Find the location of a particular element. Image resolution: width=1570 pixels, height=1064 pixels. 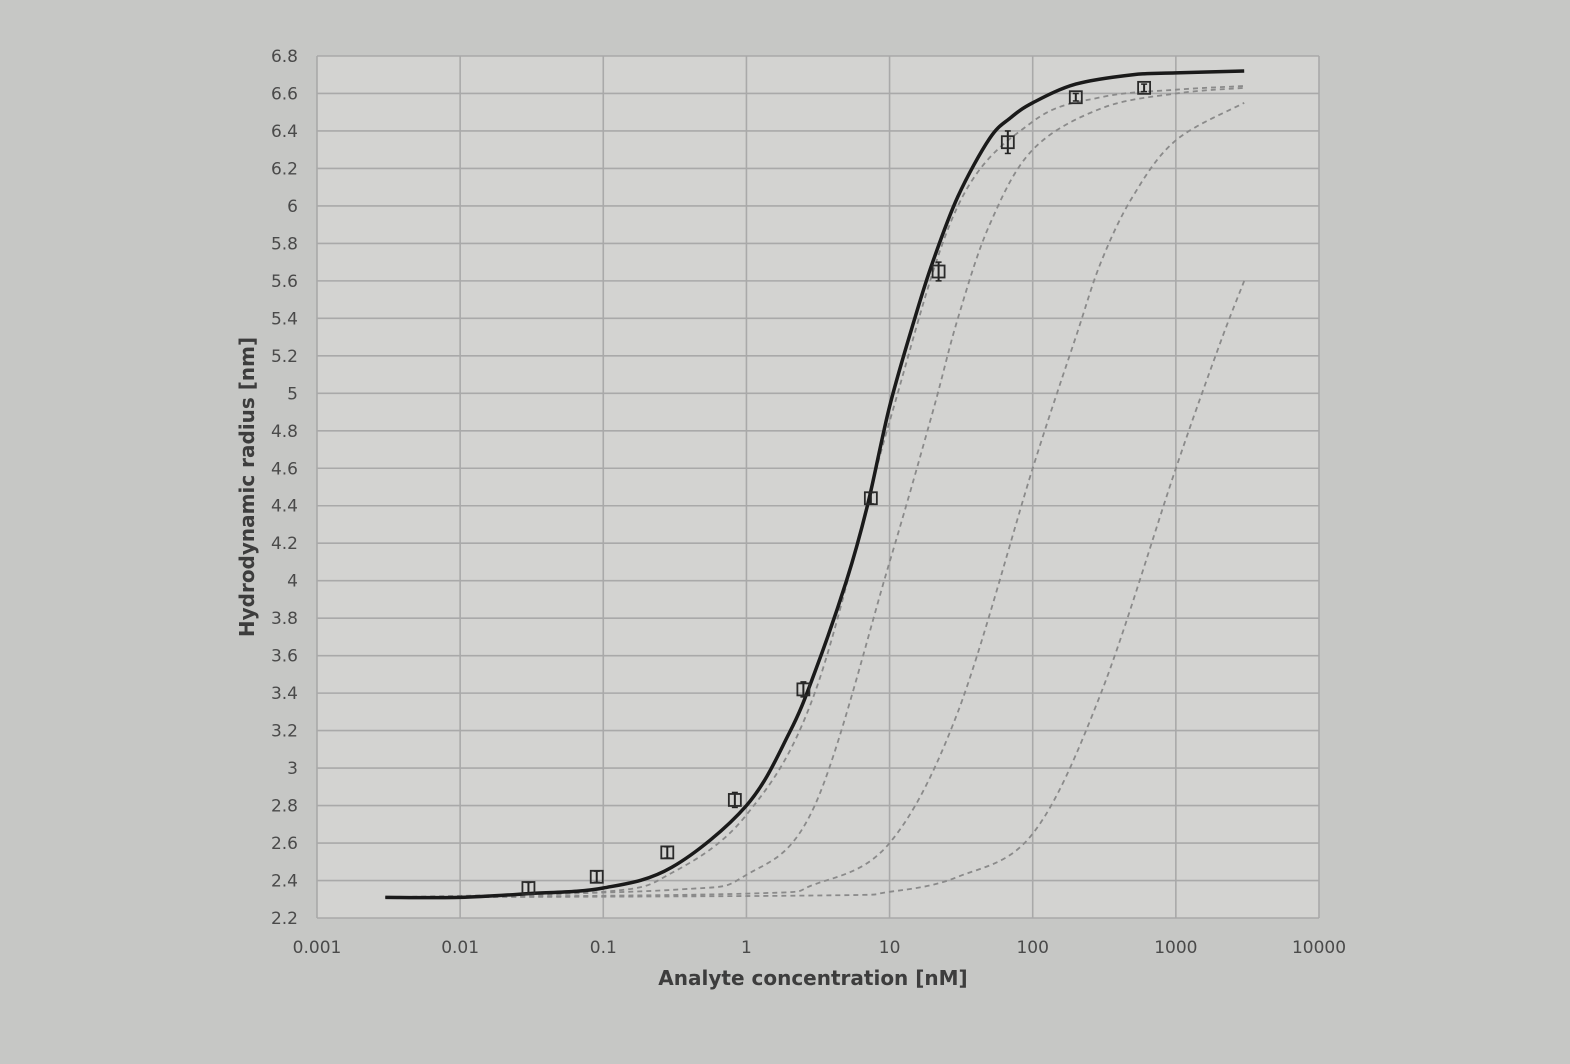

x-axis-title: Analyte concentration [nM] is located at coordinates (812, 978).